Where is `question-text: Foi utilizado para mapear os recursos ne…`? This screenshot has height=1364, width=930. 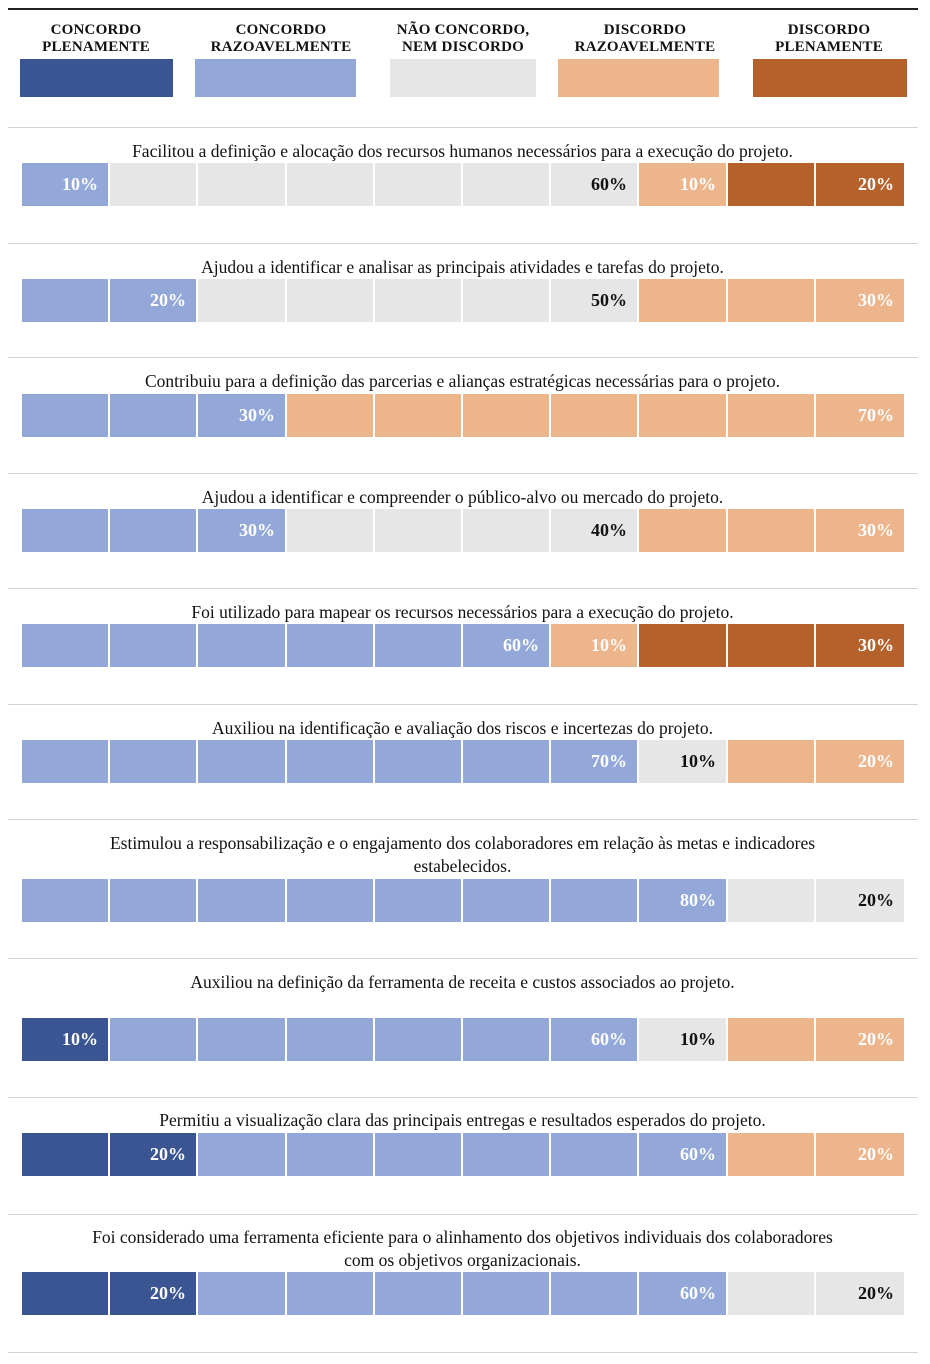
question-text: Foi utilizado para mapear os recursos ne… is located at coordinates (462, 612).